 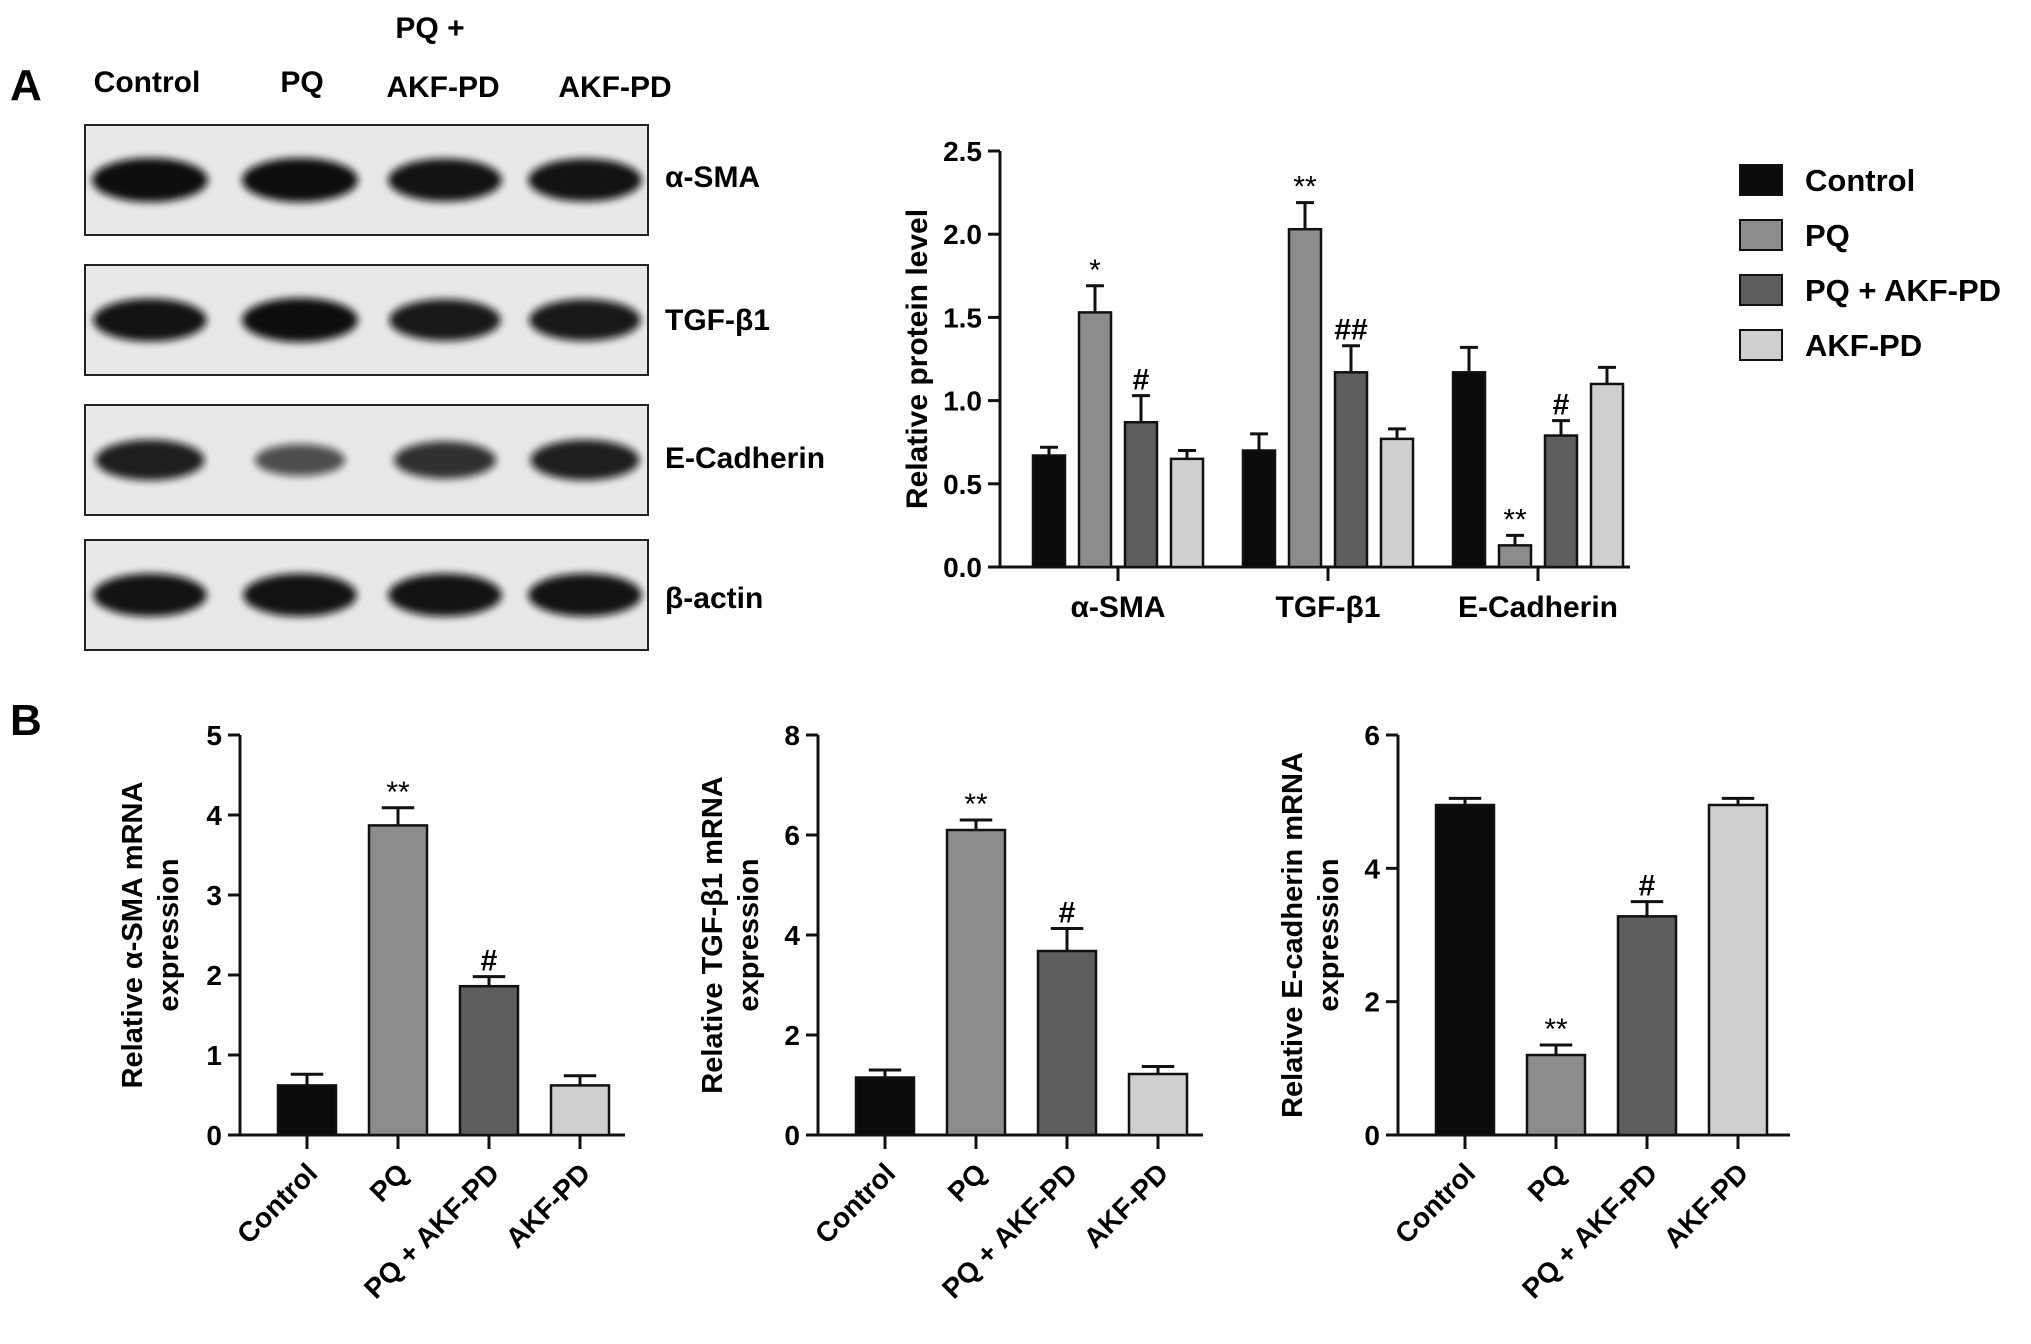 What do you see at coordinates (214, 735) in the screenshot?
I see `y-tick-label: 5` at bounding box center [214, 735].